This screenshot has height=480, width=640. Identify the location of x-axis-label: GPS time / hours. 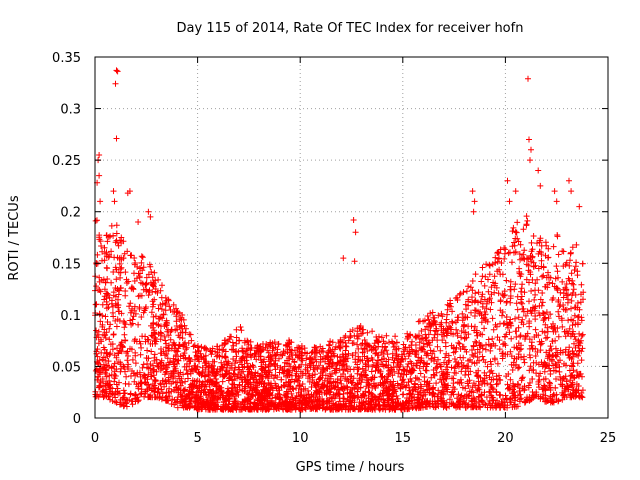
(350, 467).